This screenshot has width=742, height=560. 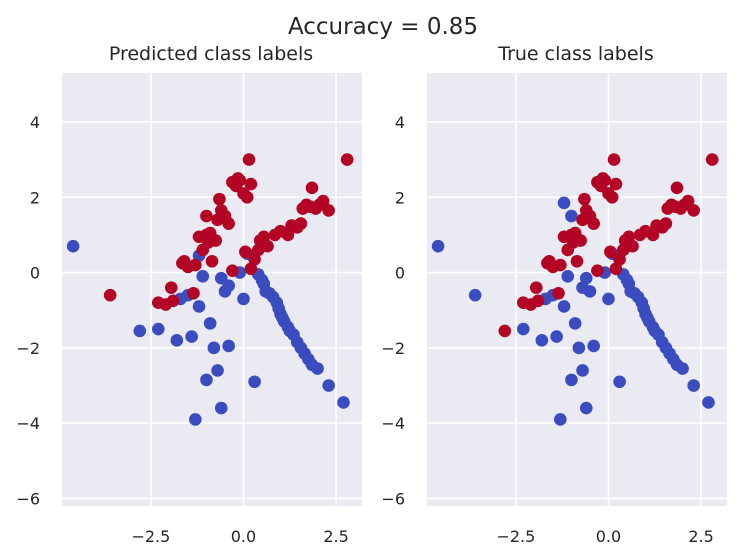 I want to click on y-tick-label: −4, so click(x=28, y=423).